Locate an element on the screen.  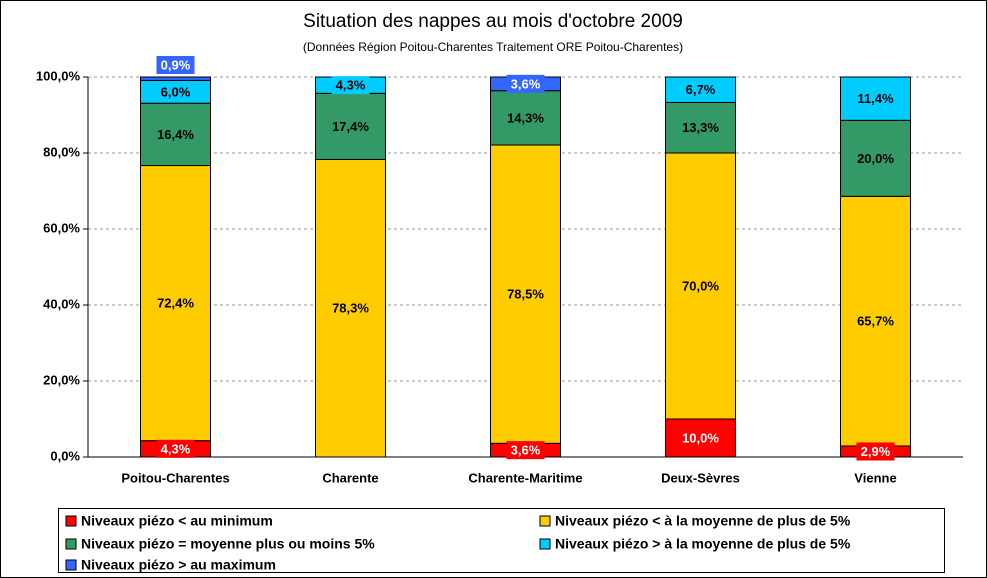
data-label: 65,7% is located at coordinates (875, 321).